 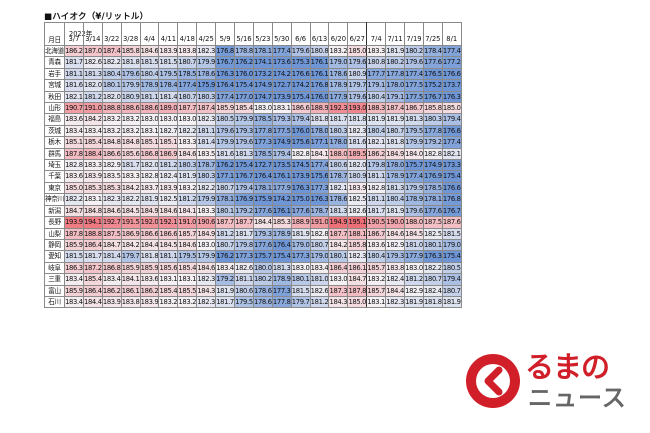 What do you see at coordinates (244, 34) in the screenshot?
I see `date-header: 5/16` at bounding box center [244, 34].